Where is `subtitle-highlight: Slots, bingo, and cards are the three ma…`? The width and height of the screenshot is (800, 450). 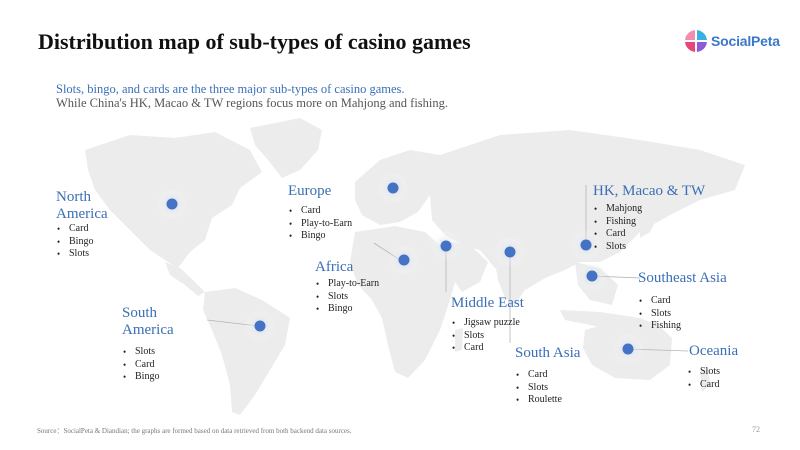
subtitle-highlight: Slots, bingo, and cards are the three ma… is located at coordinates (230, 89).